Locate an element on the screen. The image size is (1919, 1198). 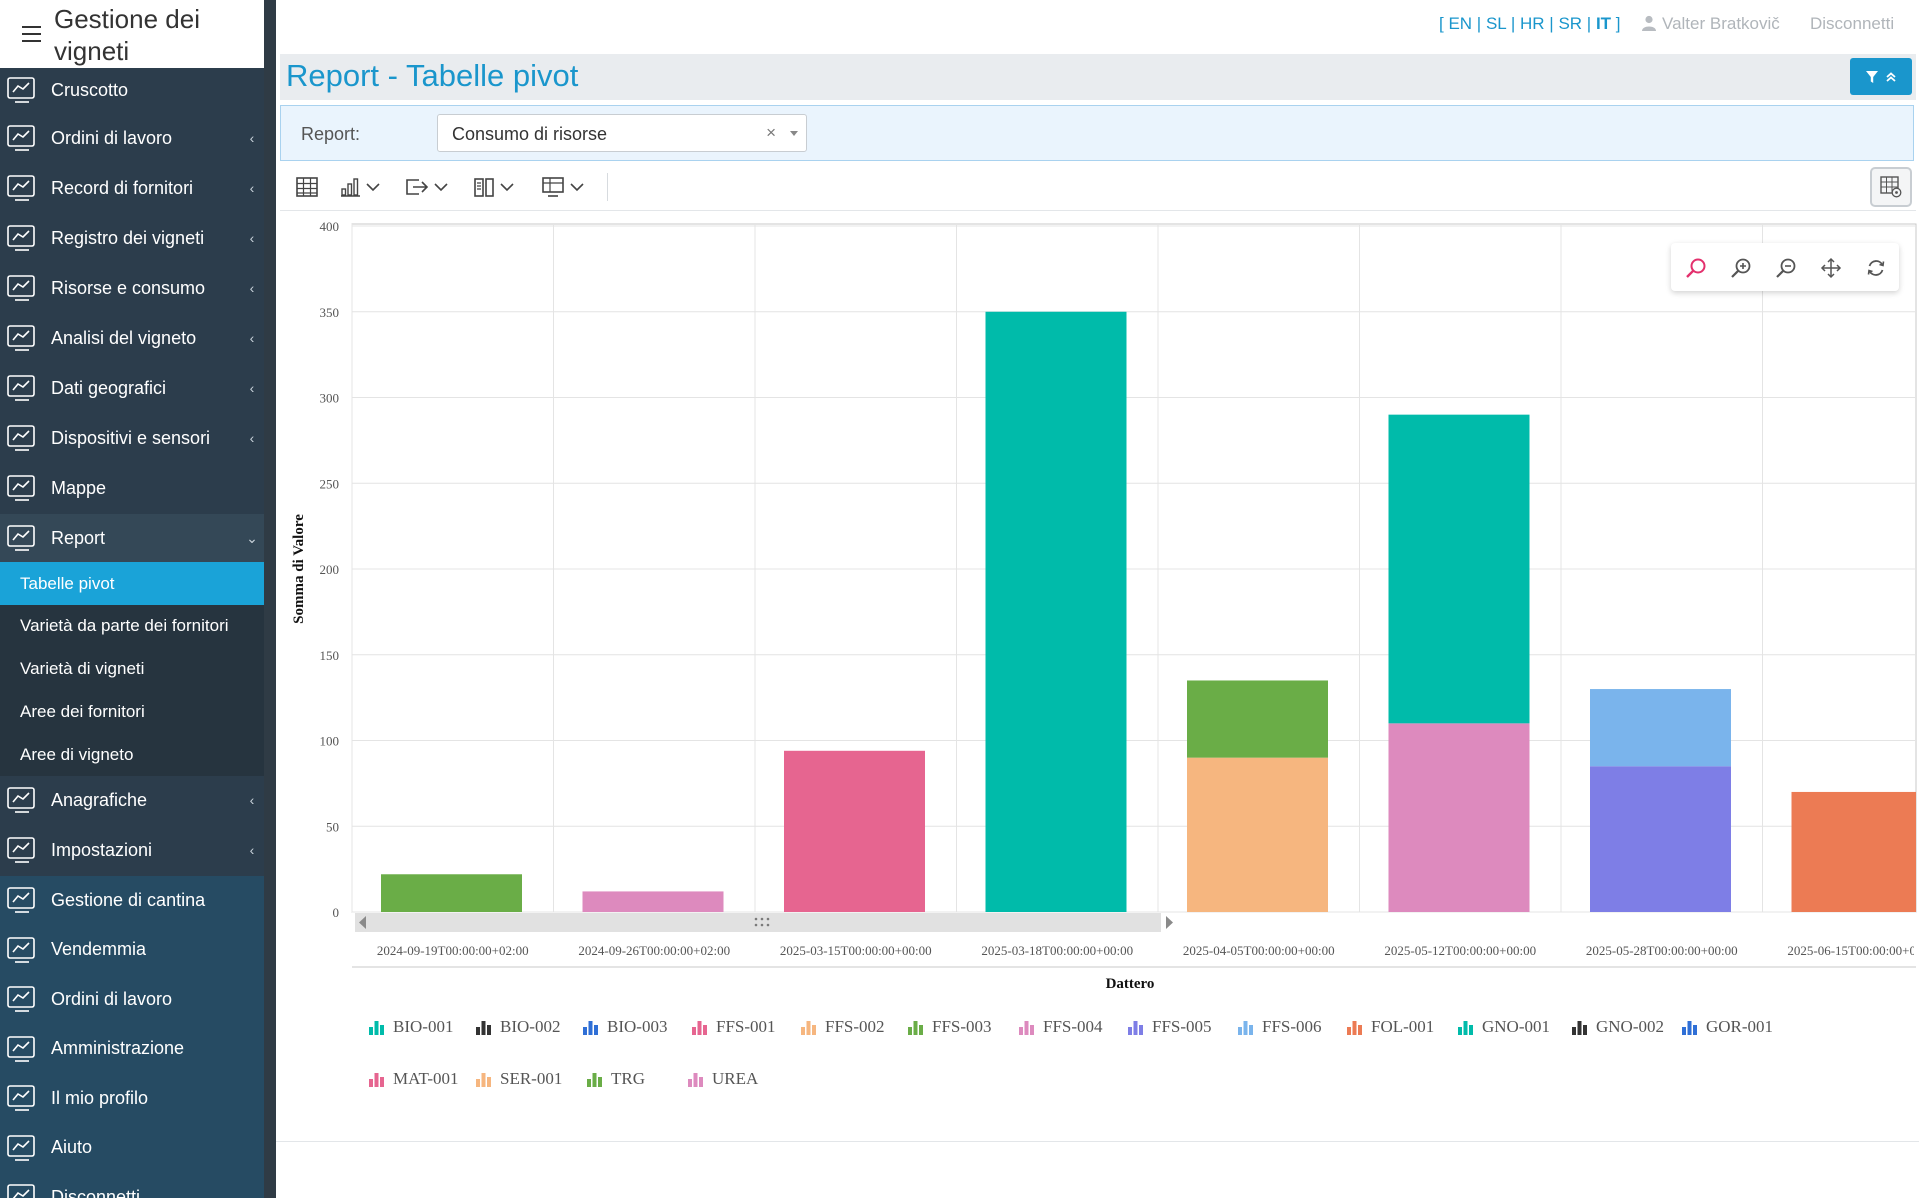
language-link-hr: HR is located at coordinates (1532, 23).